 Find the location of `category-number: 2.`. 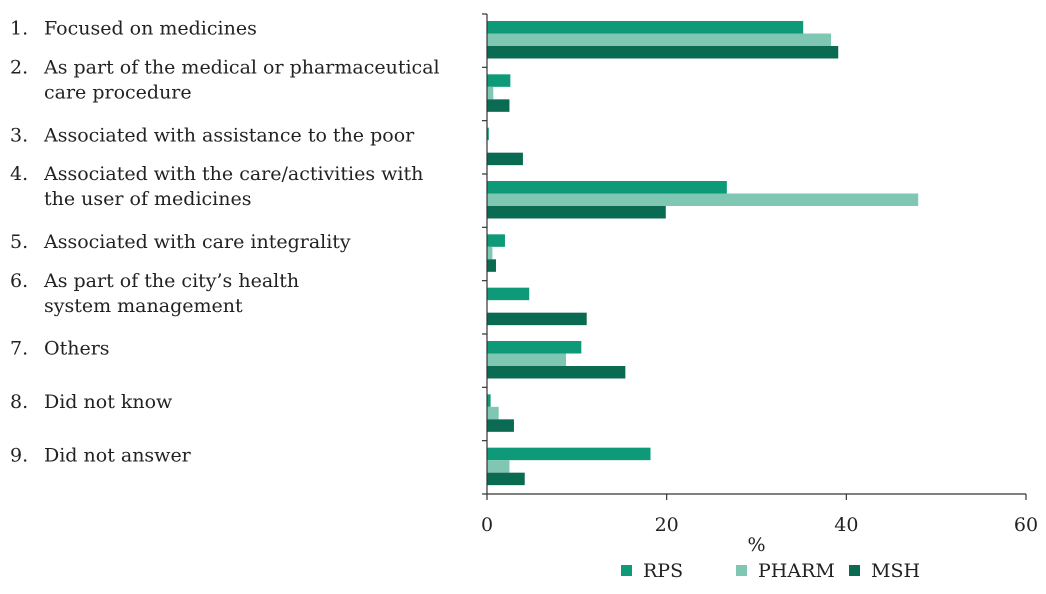

category-number: 2. is located at coordinates (19, 68).